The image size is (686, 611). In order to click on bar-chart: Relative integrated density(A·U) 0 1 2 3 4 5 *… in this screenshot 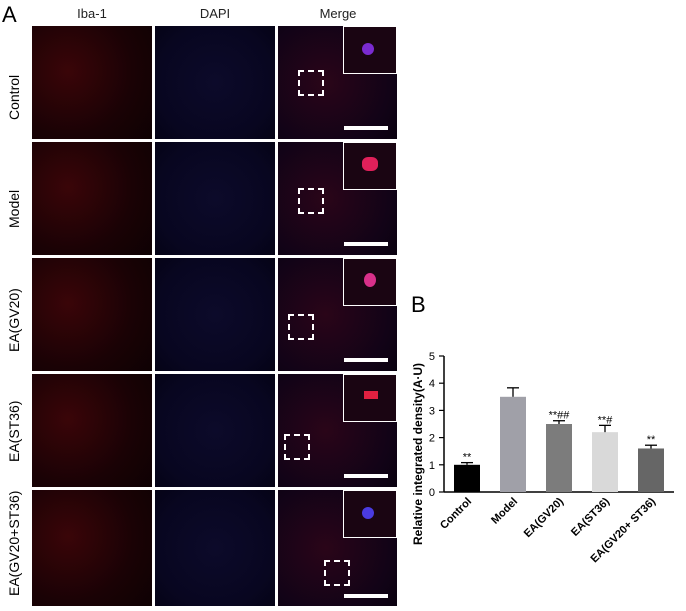, I will do `click(542, 458)`.